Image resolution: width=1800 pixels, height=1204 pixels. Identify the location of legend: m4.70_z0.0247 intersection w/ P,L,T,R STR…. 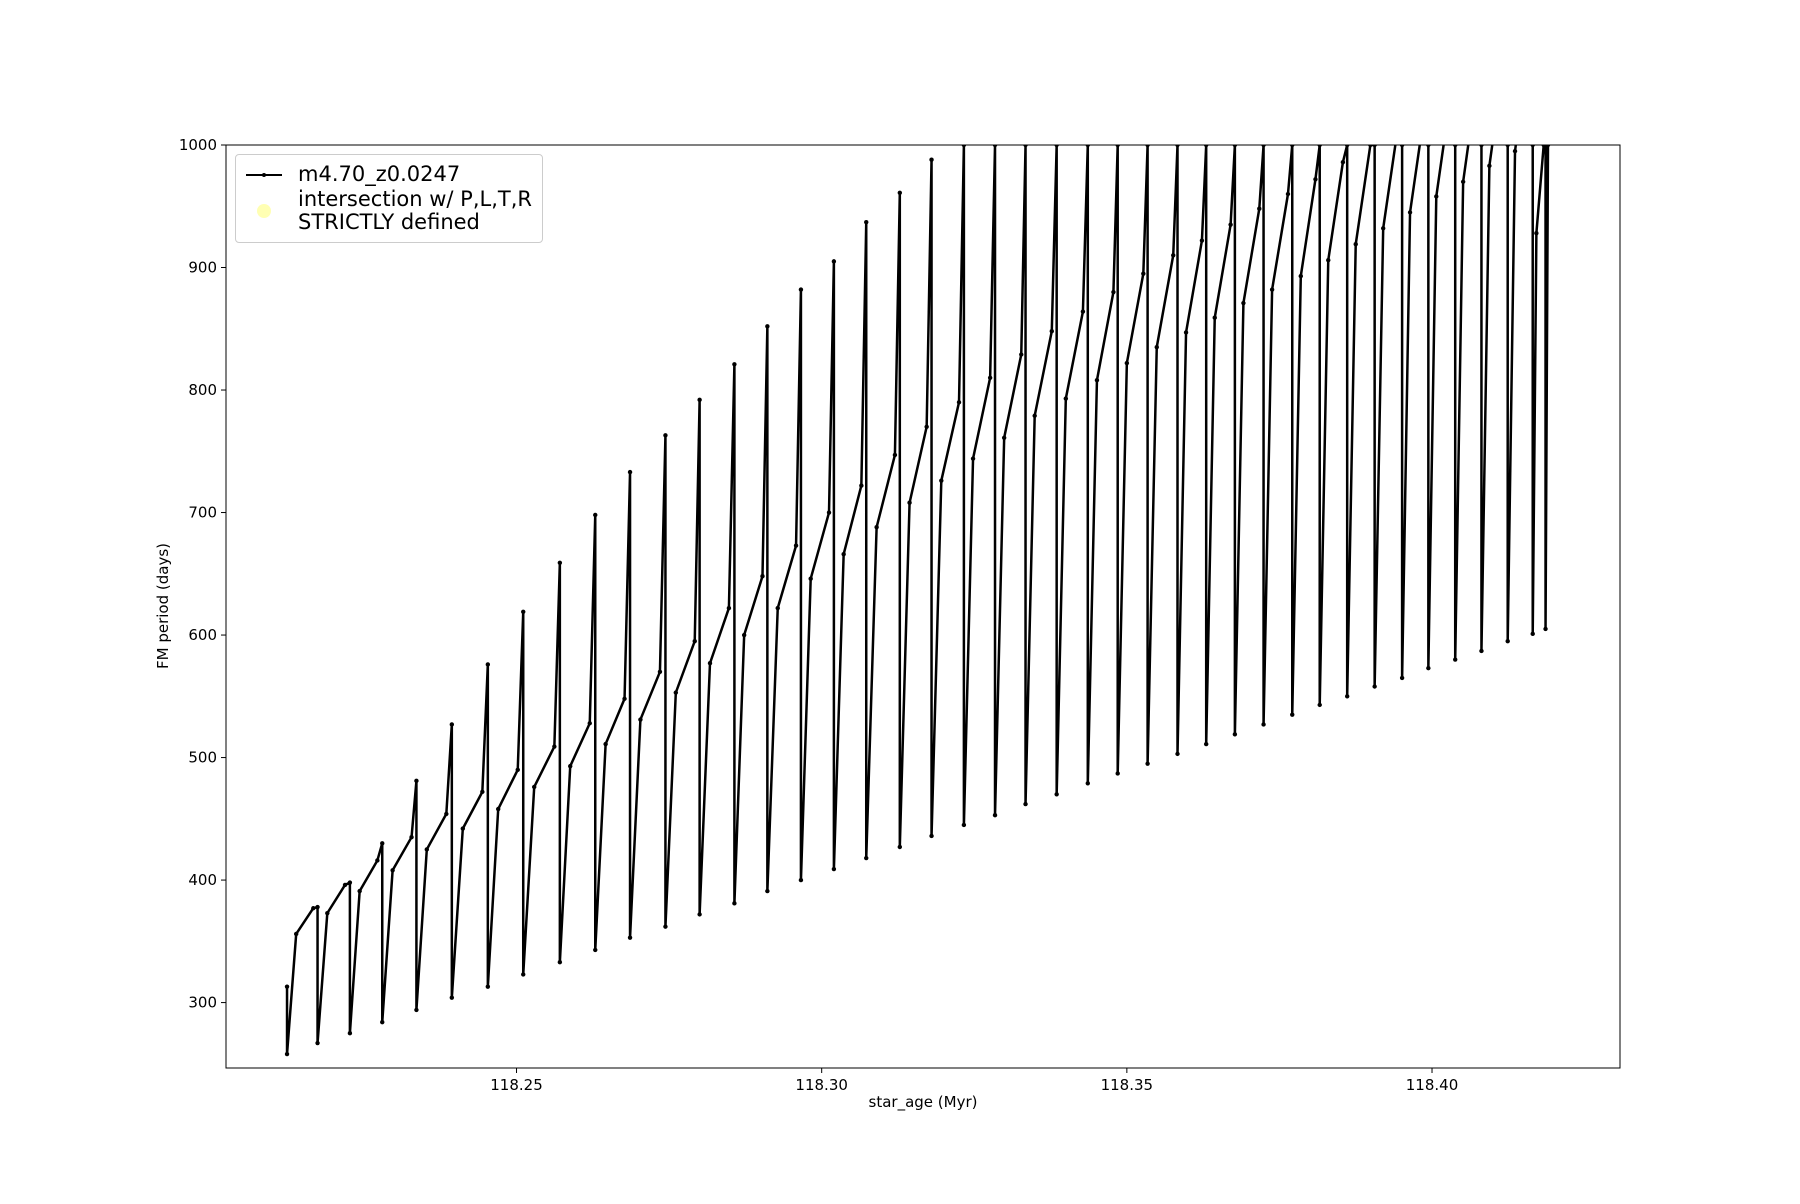
(389, 198).